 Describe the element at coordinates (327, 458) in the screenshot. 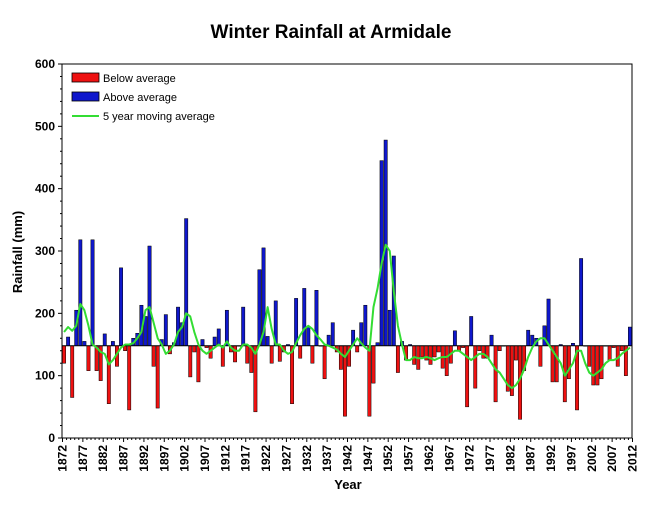

I see `x-tick-label: 1937` at that location.